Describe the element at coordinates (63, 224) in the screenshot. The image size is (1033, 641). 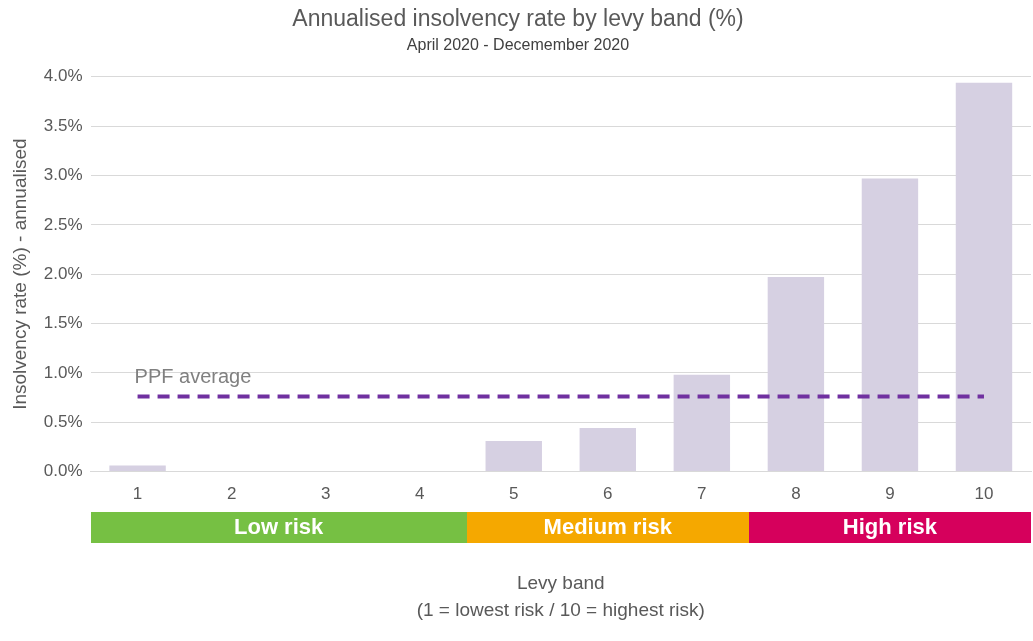
I see `y-tick-label: 2.5%` at that location.